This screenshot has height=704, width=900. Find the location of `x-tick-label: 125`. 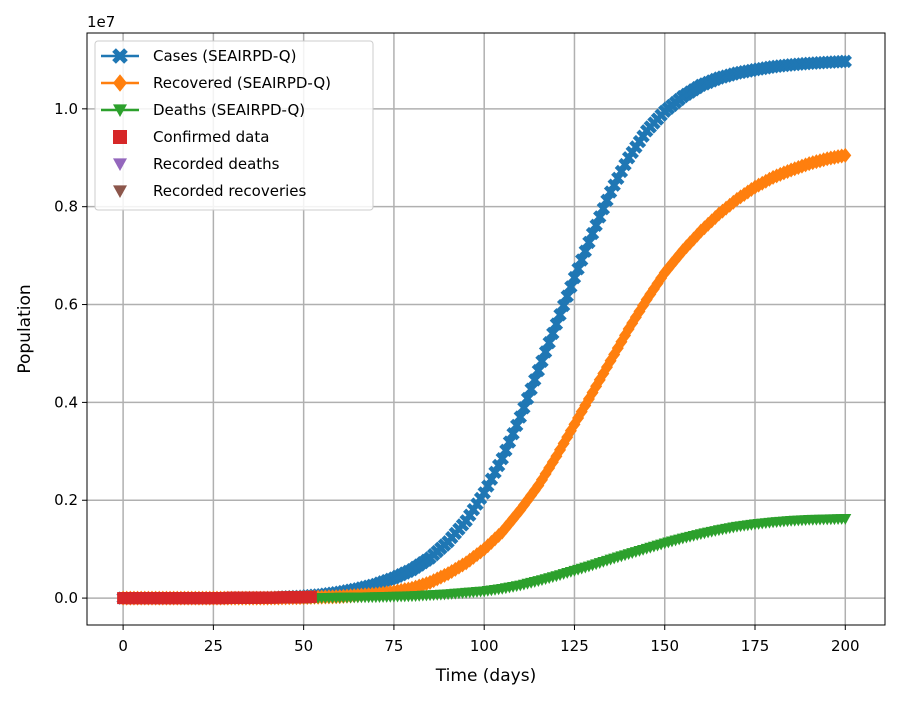

x-tick-label: 125 is located at coordinates (574, 646).